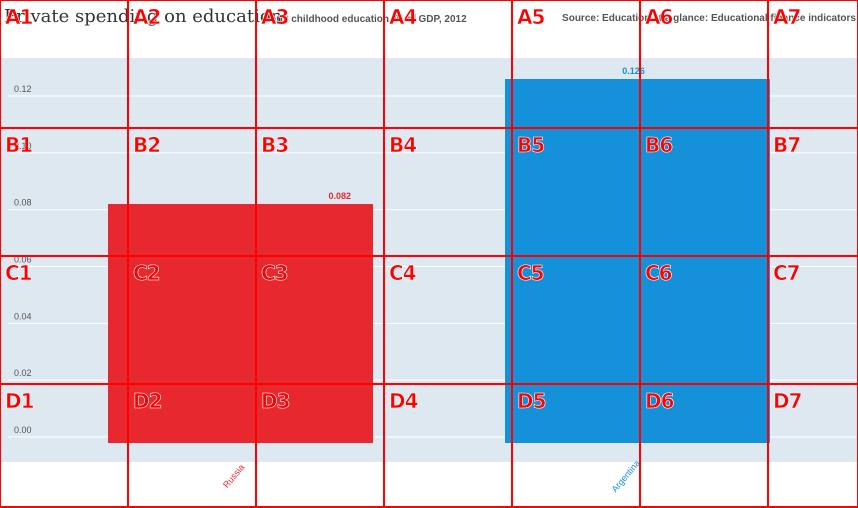  I want to click on bar-value-label: 0.082, so click(340, 196).